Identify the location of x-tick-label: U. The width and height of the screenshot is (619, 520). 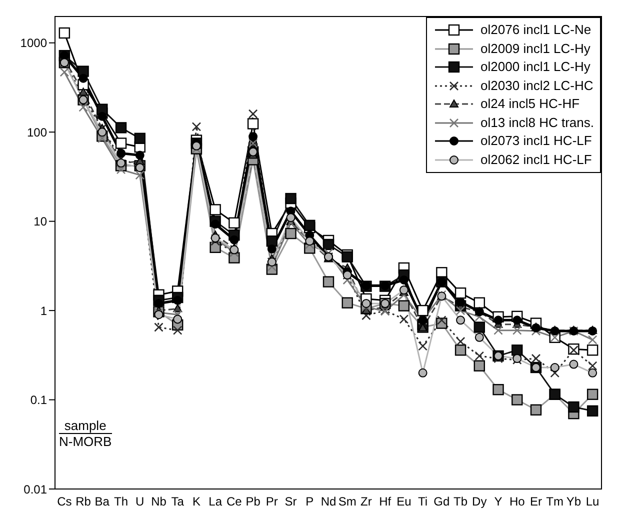
(140, 501).